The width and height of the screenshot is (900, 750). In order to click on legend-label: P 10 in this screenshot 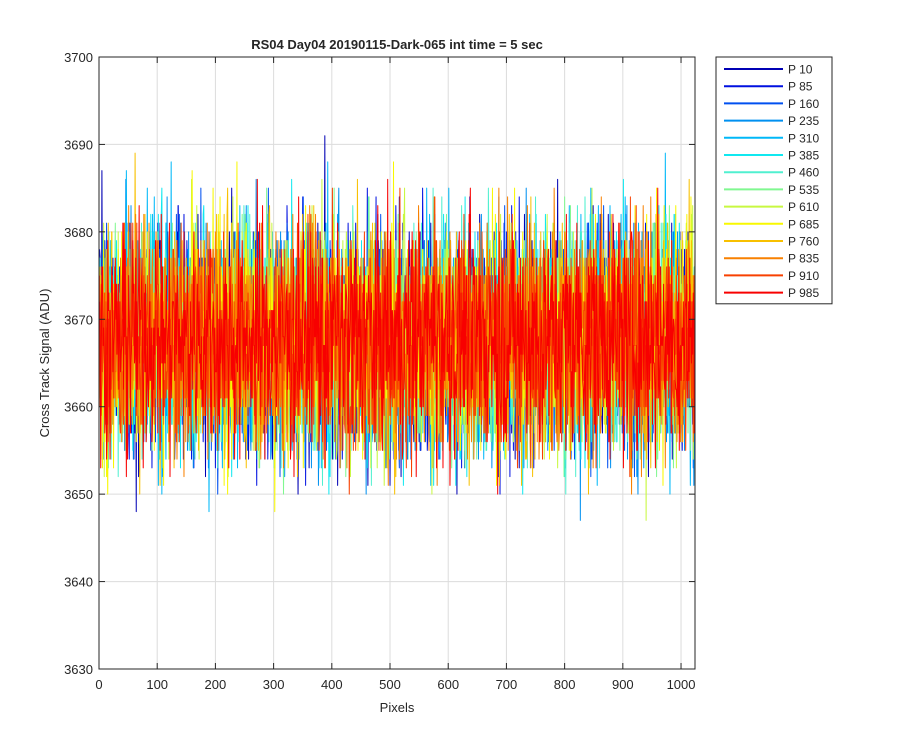, I will do `click(800, 70)`.